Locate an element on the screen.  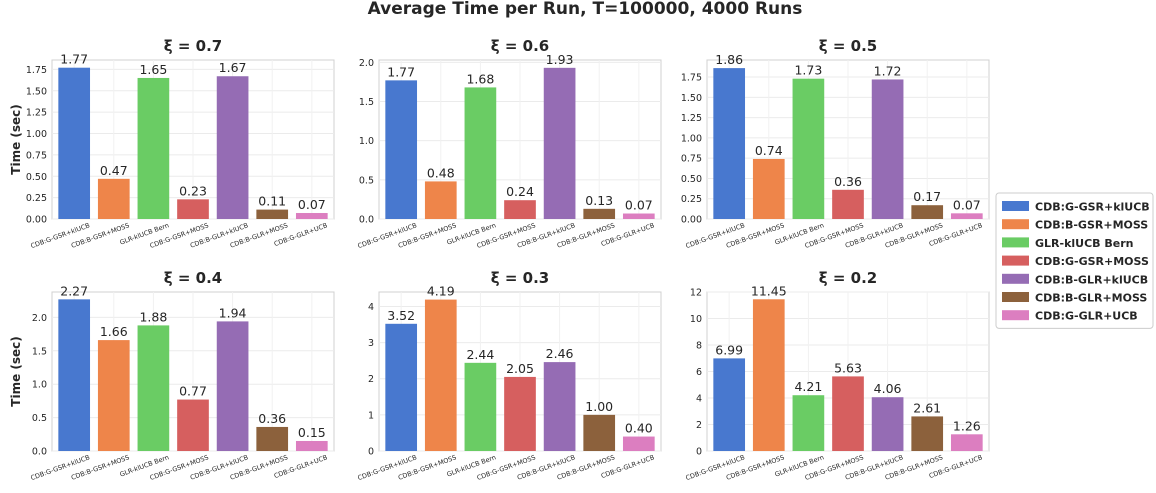
y-tick-label: 1.00 is located at coordinates (691, 138).